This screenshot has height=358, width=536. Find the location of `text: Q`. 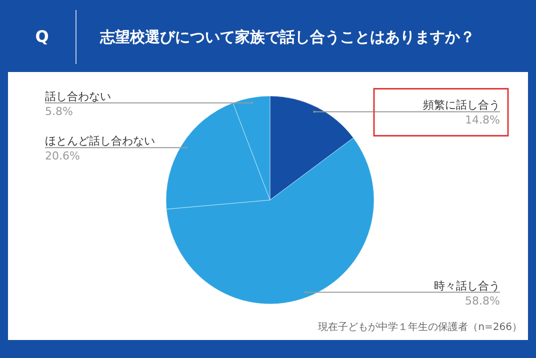

text: Q is located at coordinates (42, 36).